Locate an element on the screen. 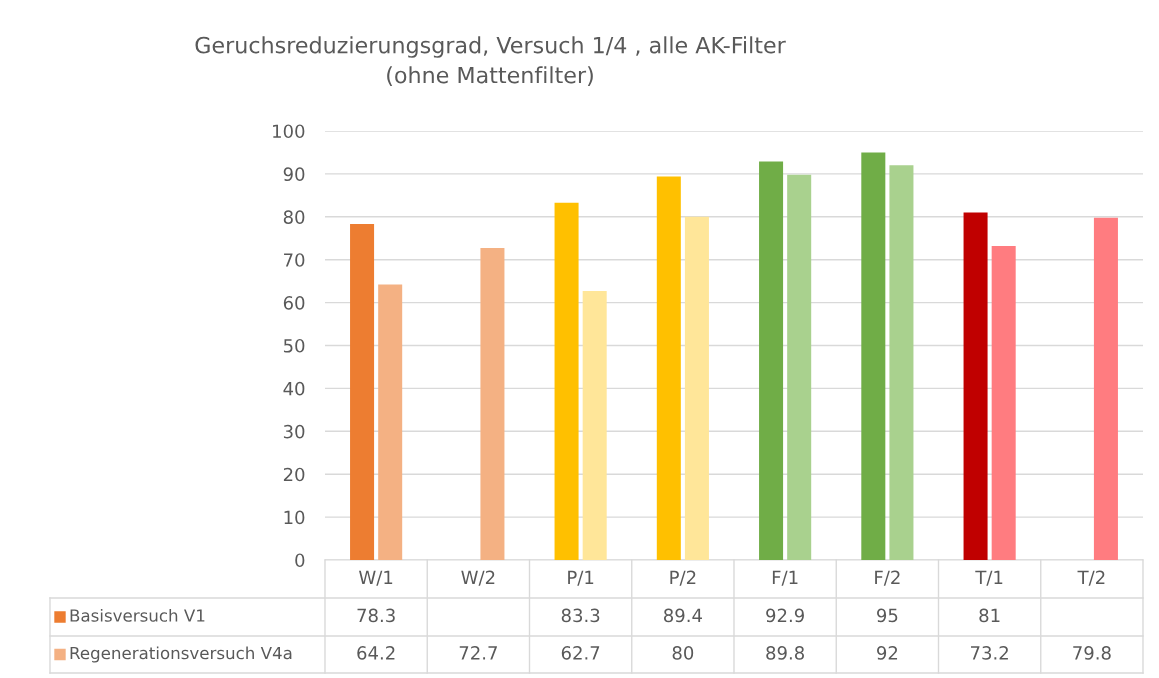  legend-label: Basisversuch V1 is located at coordinates (137, 615).